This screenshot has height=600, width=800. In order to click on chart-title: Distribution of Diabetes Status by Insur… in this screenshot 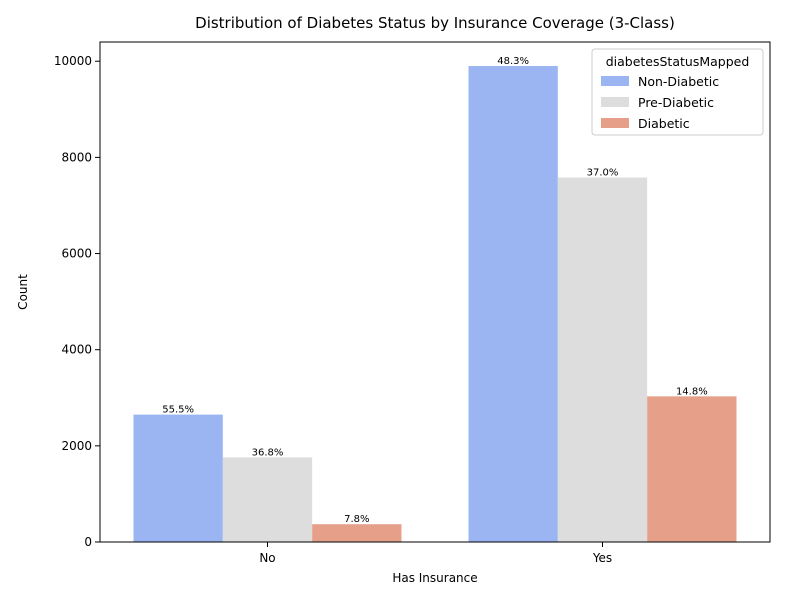, I will do `click(435, 23)`.